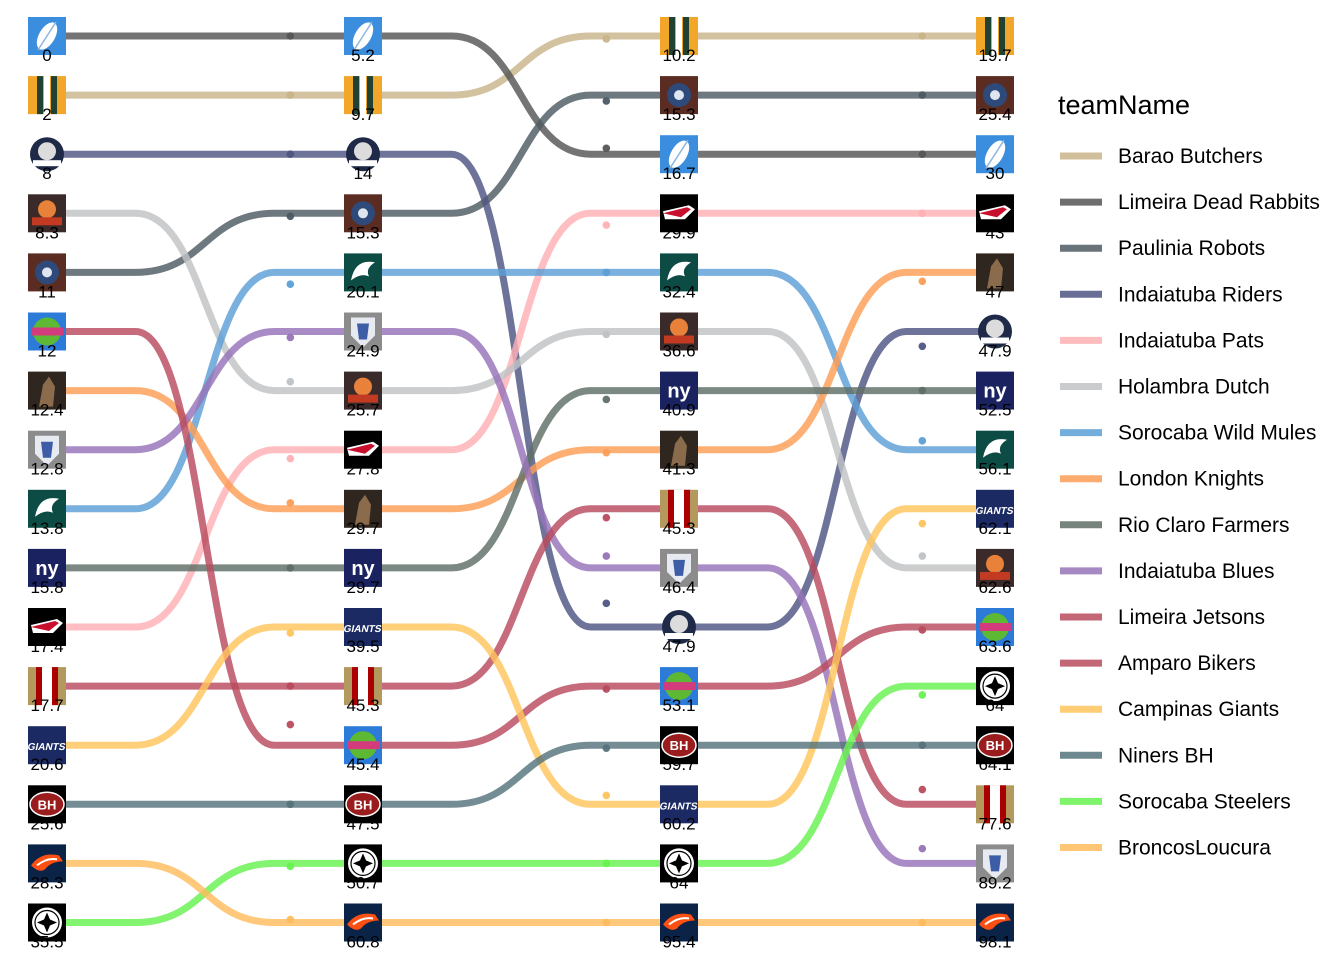 The height and width of the screenshot is (960, 1344). What do you see at coordinates (47, 95) in the screenshot?
I see `packers-logo-icon` at bounding box center [47, 95].